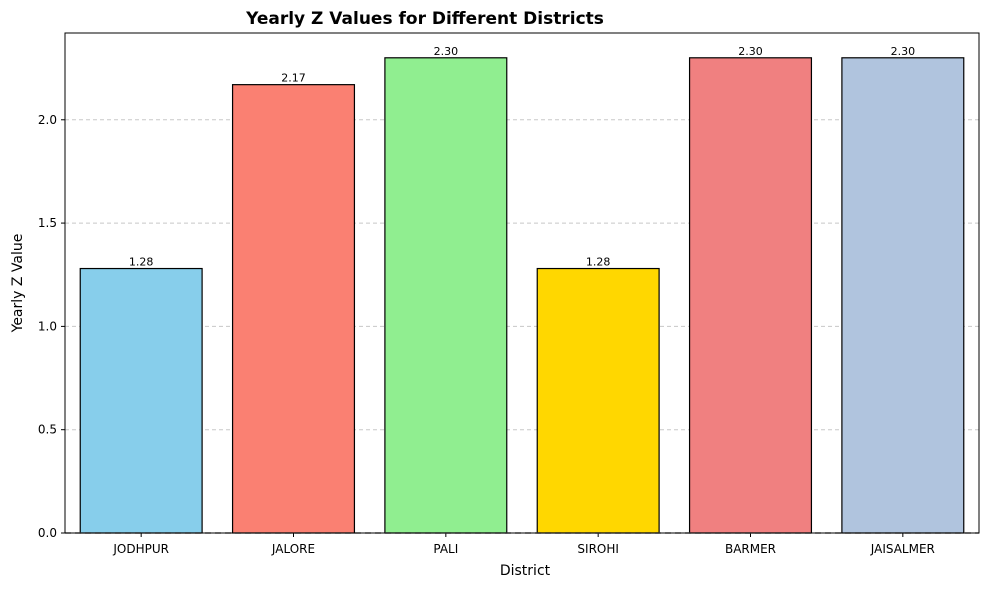 The height and width of the screenshot is (595, 989). I want to click on y-tick-label: 0.5, so click(47, 430).